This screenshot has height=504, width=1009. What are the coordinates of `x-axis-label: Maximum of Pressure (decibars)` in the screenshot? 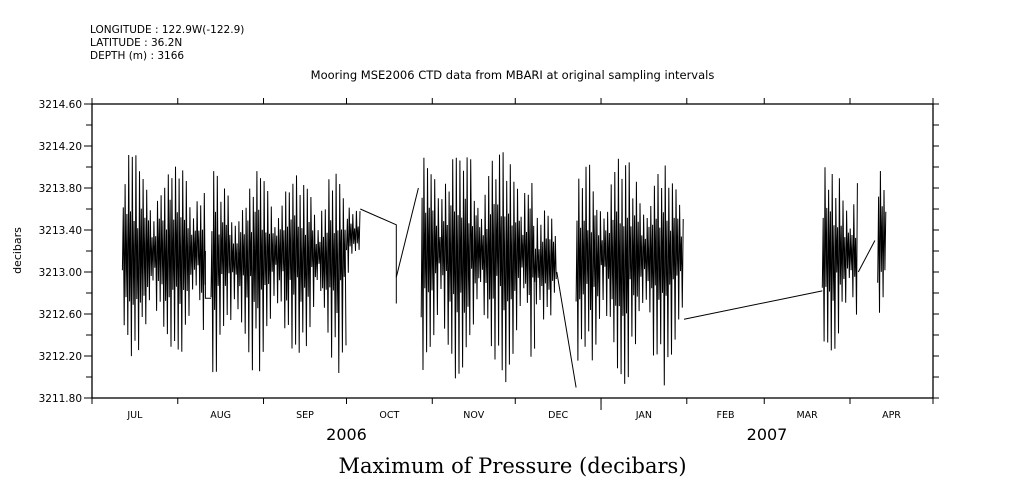 It's located at (512, 466).